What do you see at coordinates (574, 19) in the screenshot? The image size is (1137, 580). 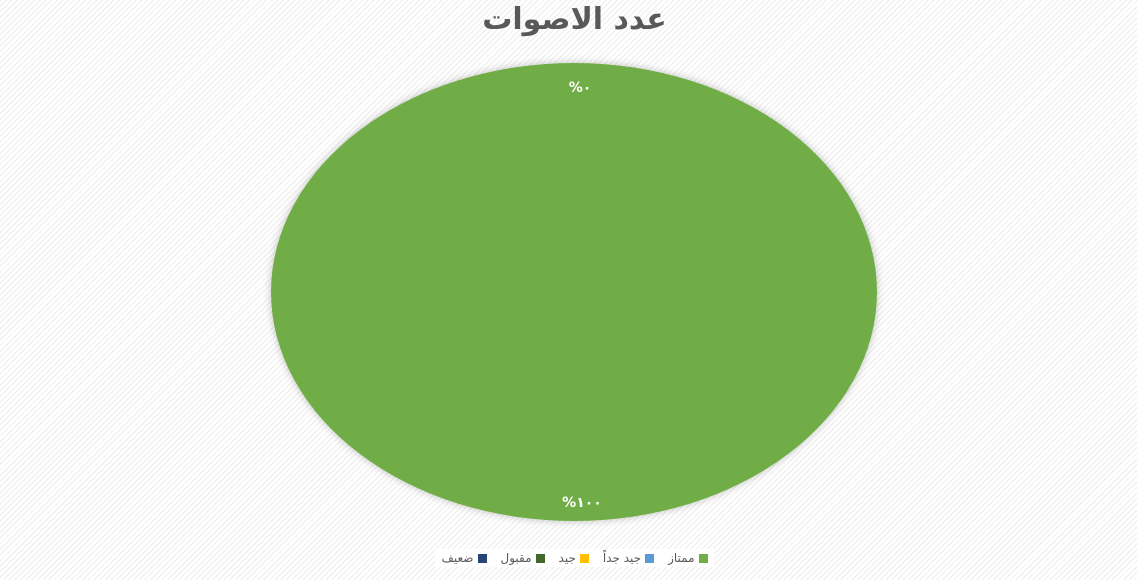 I see `chart-title: عدد الاصوات` at bounding box center [574, 19].